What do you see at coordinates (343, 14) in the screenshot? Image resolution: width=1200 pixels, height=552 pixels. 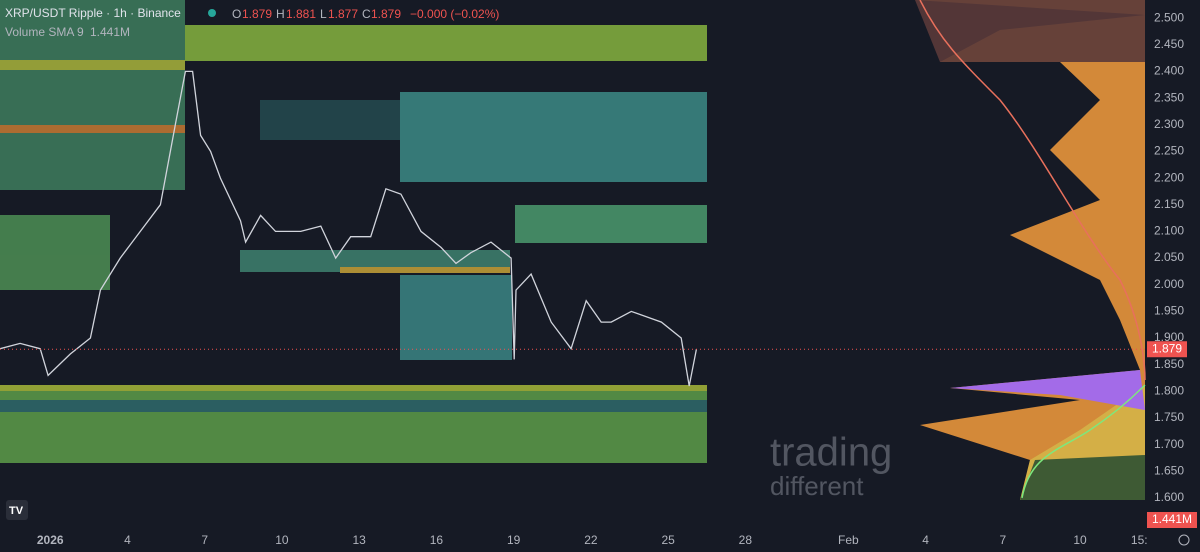 I see `ohlc-value: 1.877` at bounding box center [343, 14].